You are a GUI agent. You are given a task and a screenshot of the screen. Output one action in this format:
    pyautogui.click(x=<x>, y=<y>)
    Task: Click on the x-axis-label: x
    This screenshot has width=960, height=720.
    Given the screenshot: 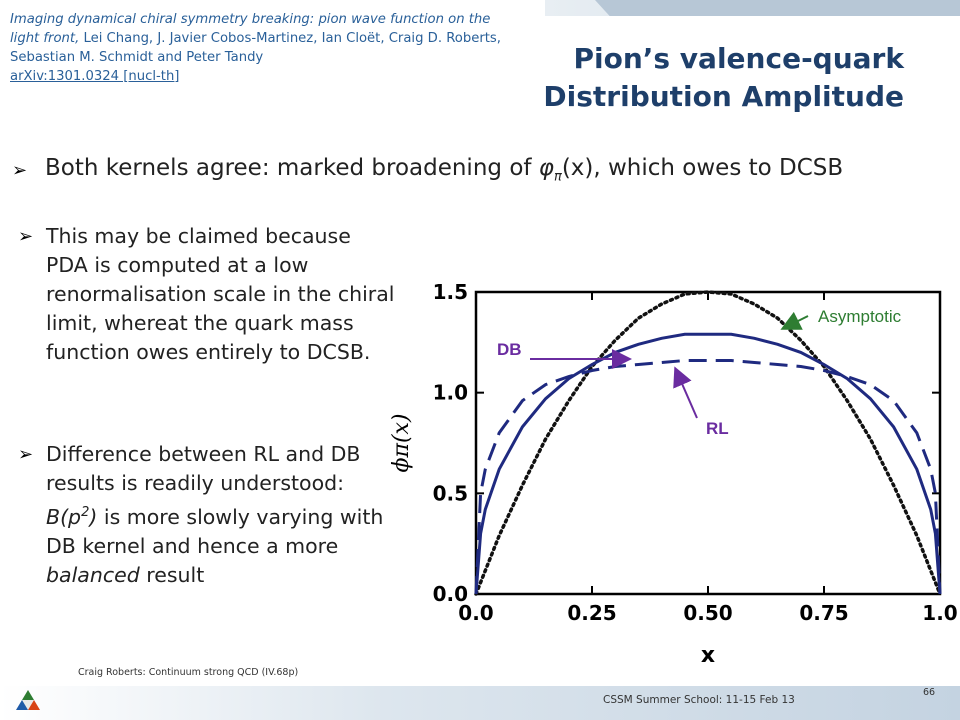 What is the action you would take?
    pyautogui.click(x=708, y=655)
    